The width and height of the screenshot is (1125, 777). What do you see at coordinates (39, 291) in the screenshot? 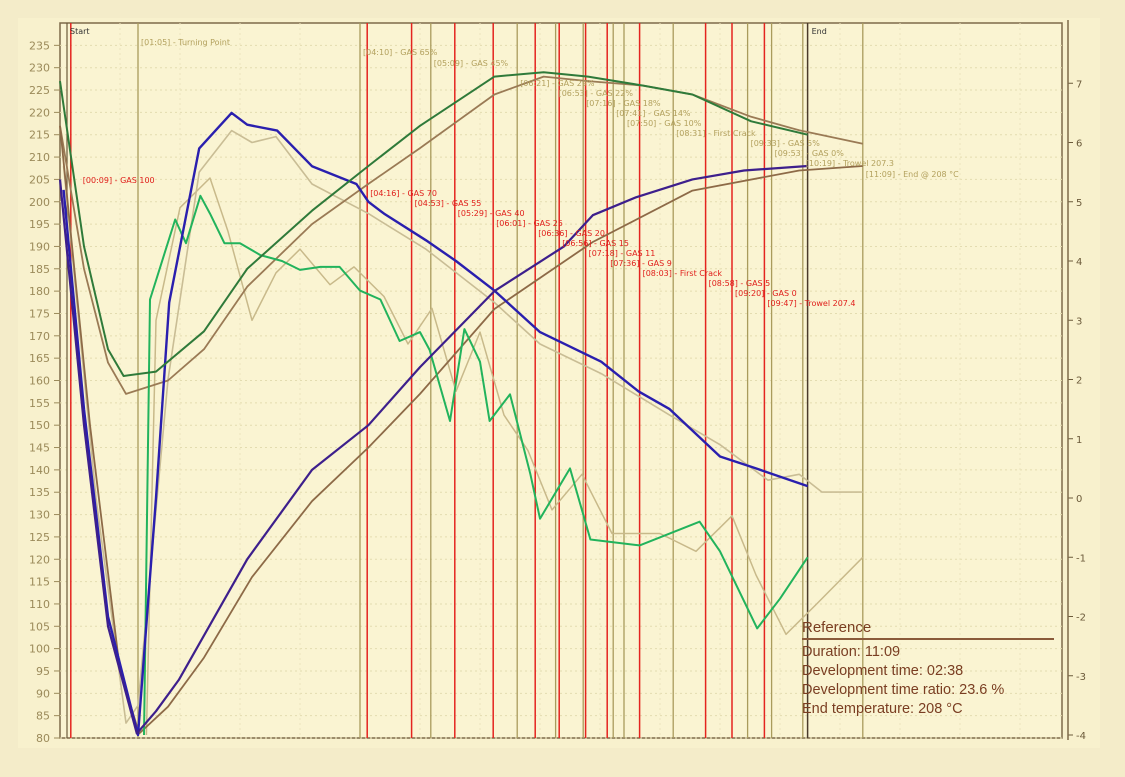
I see `y-tick-label: 180` at bounding box center [39, 291].